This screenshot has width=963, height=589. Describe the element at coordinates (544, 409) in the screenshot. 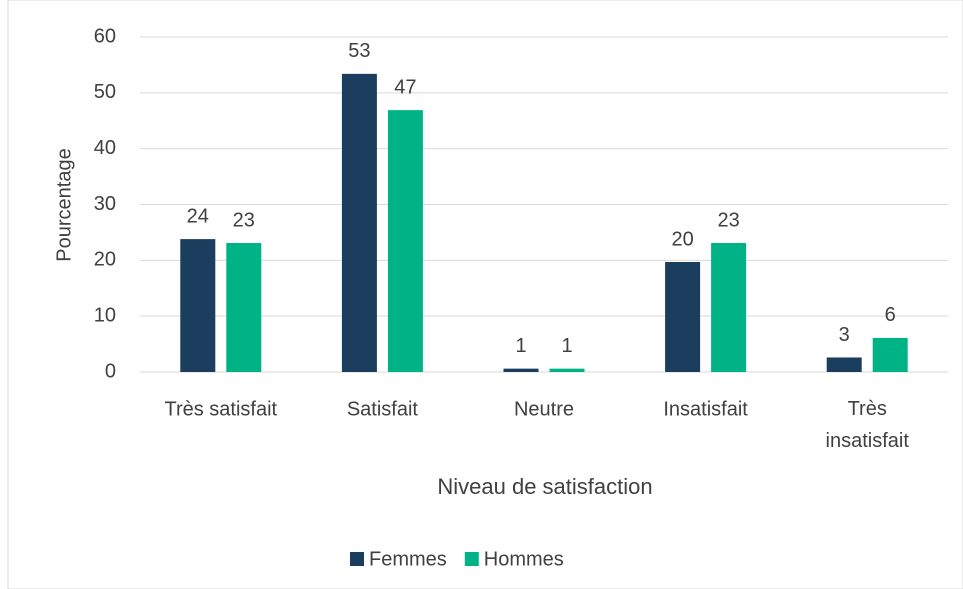

I see `x-tick-label: Neutre` at that location.